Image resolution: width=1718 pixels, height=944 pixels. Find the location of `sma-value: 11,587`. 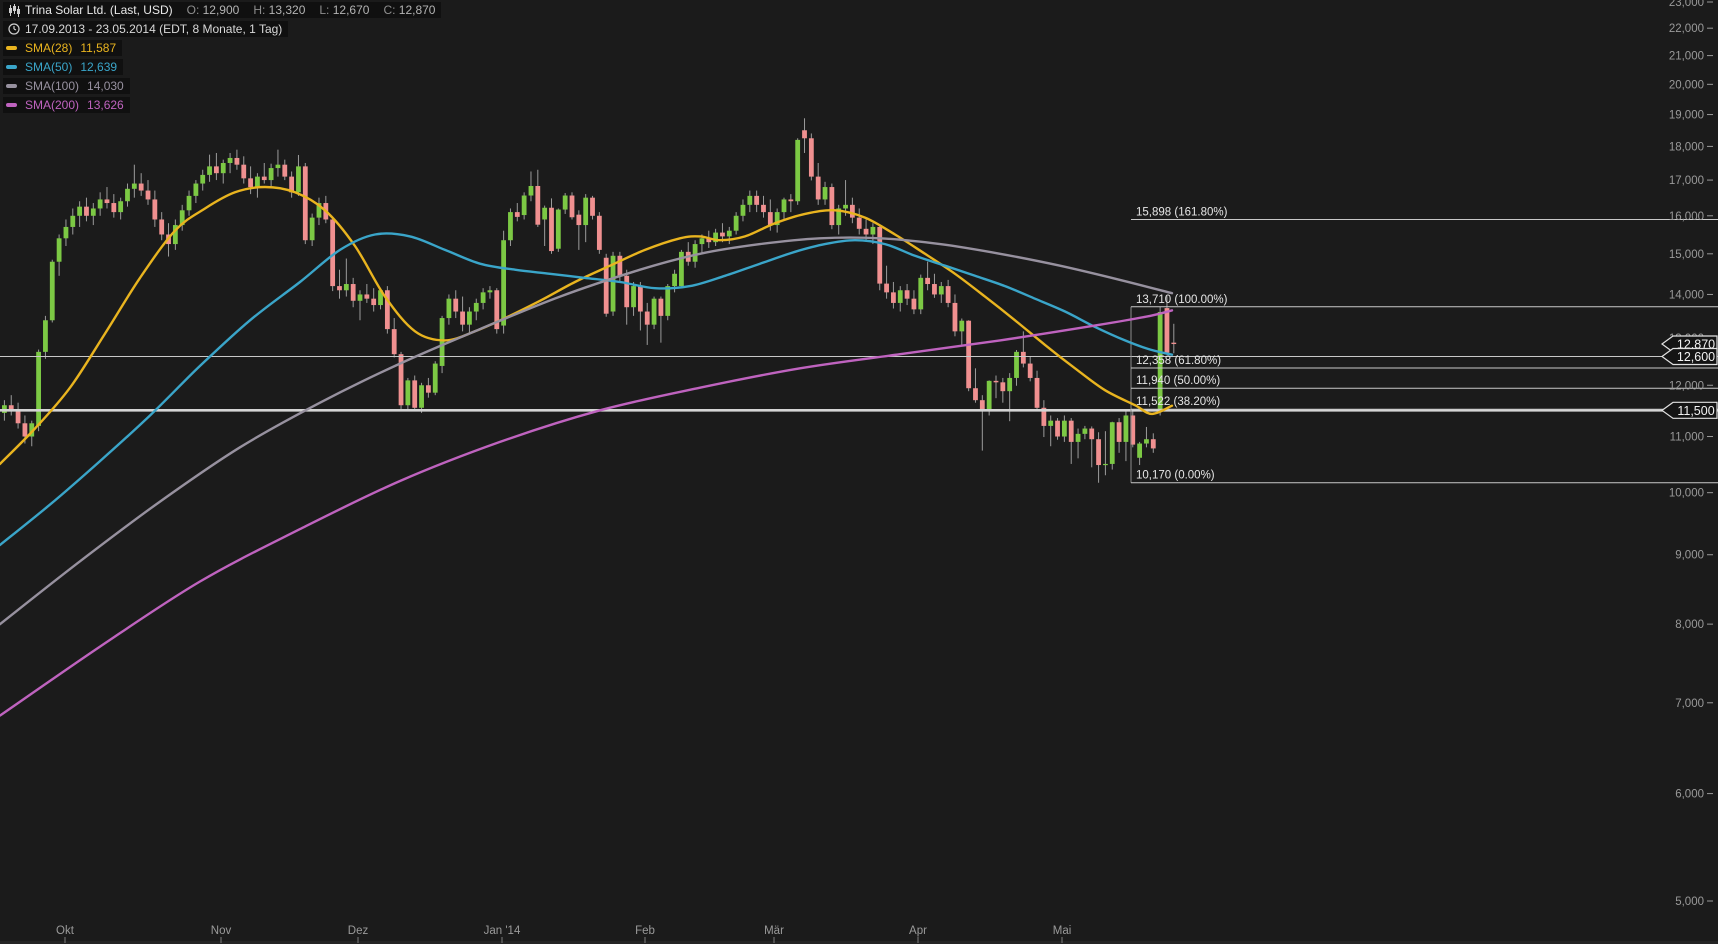

sma-value: 11,587 is located at coordinates (98, 48).